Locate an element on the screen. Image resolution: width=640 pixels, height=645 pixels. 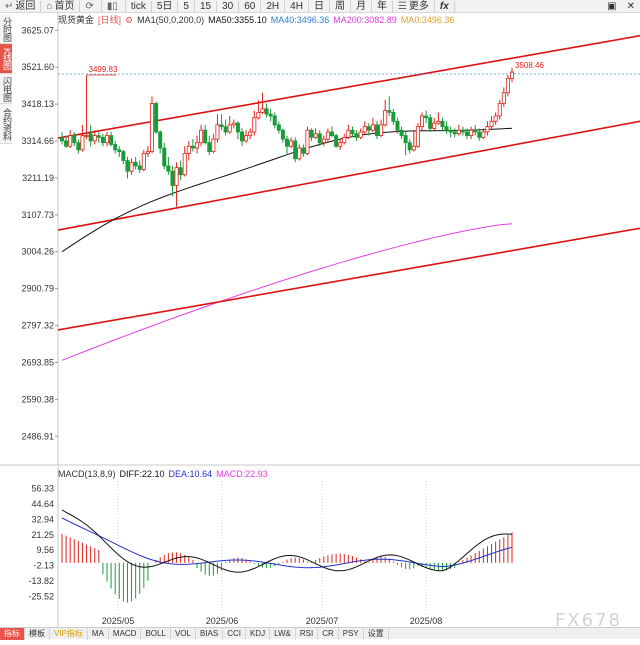
channel-trend-line is located at coordinates (348, 279).